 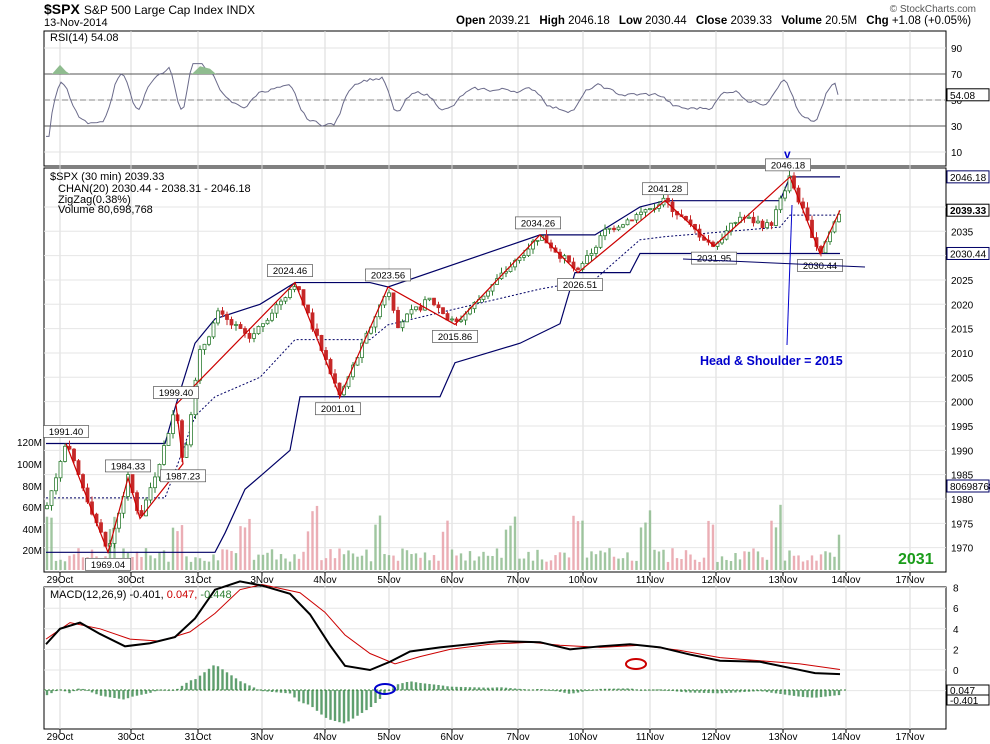 What do you see at coordinates (916, 559) in the screenshot?
I see `big-price-label: 2031` at bounding box center [916, 559].